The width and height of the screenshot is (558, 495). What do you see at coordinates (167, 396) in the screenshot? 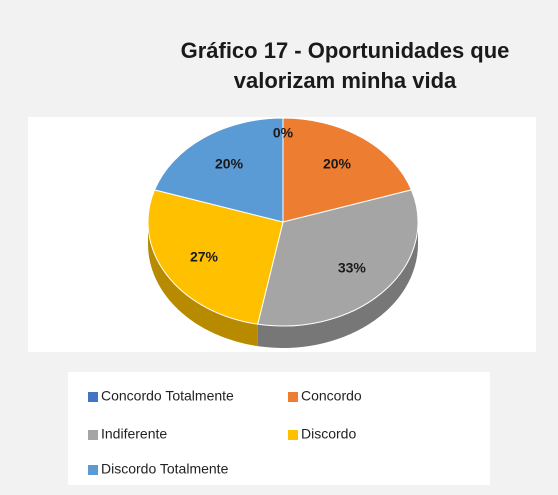
I see `legend-label: Concordo Totalmente` at bounding box center [167, 396].